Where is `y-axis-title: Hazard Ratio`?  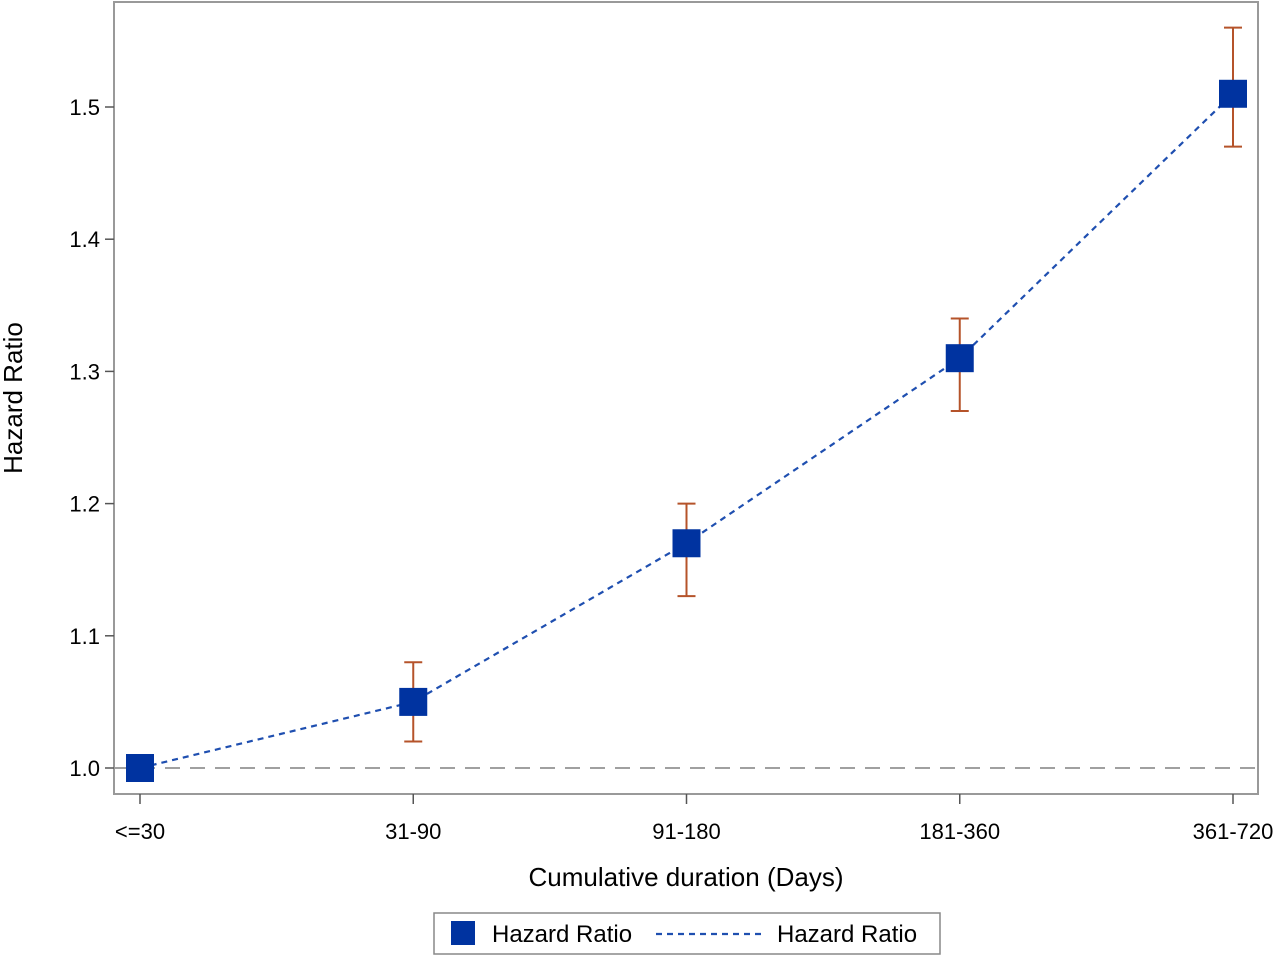 y-axis-title: Hazard Ratio is located at coordinates (14, 398).